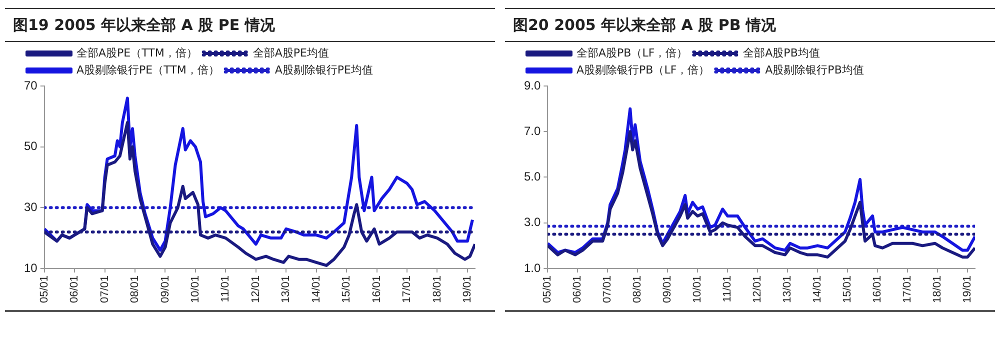  Describe the element at coordinates (532, 177) in the screenshot. I see `y-tick-label: 5.0` at that location.